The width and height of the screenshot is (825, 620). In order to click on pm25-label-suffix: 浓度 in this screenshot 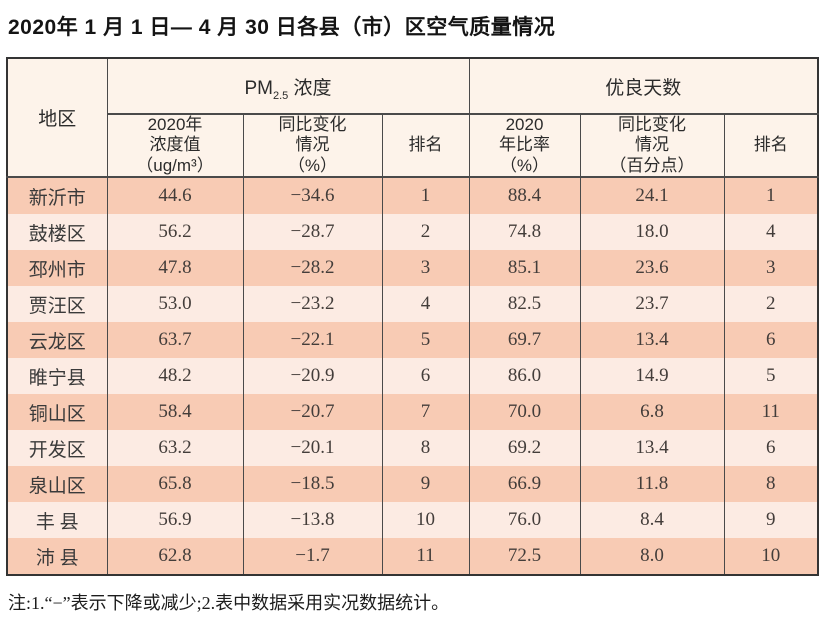, I will do `click(310, 88)`.